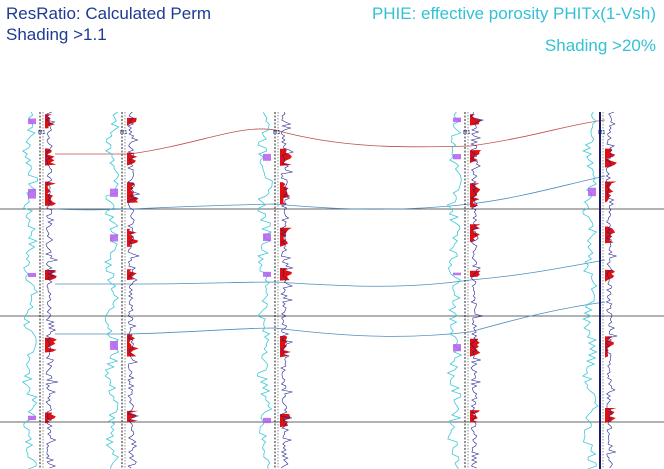  Describe the element at coordinates (275, 290) in the screenshot. I see `well-w3: M1` at that location.